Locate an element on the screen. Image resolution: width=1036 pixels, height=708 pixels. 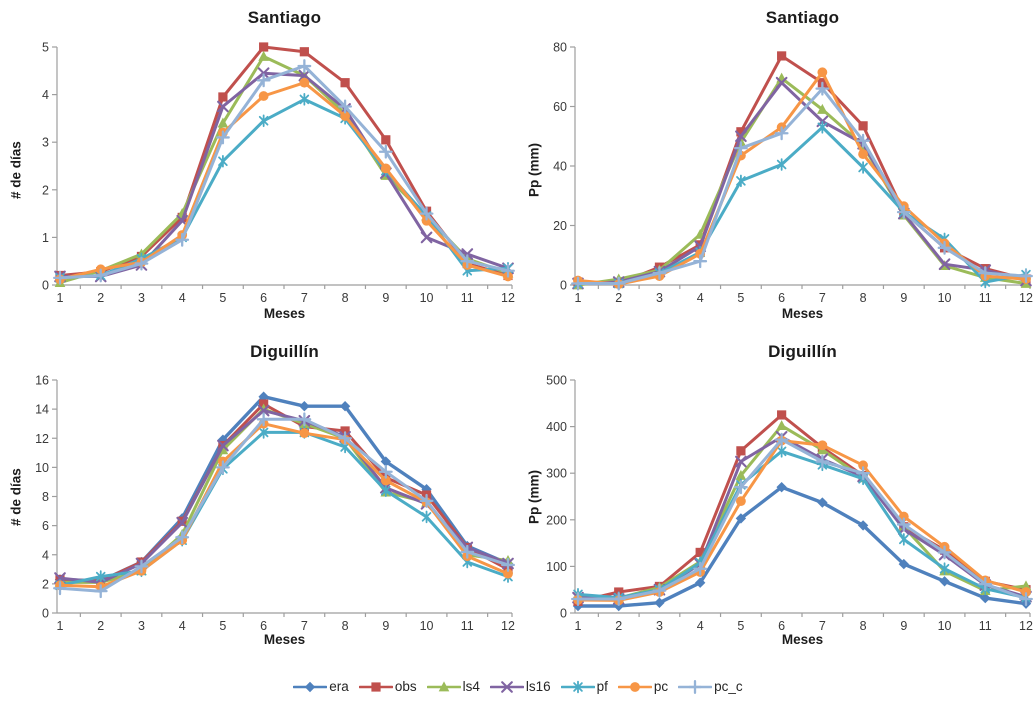
svg-text: 14 is located at coordinates (42, 410).